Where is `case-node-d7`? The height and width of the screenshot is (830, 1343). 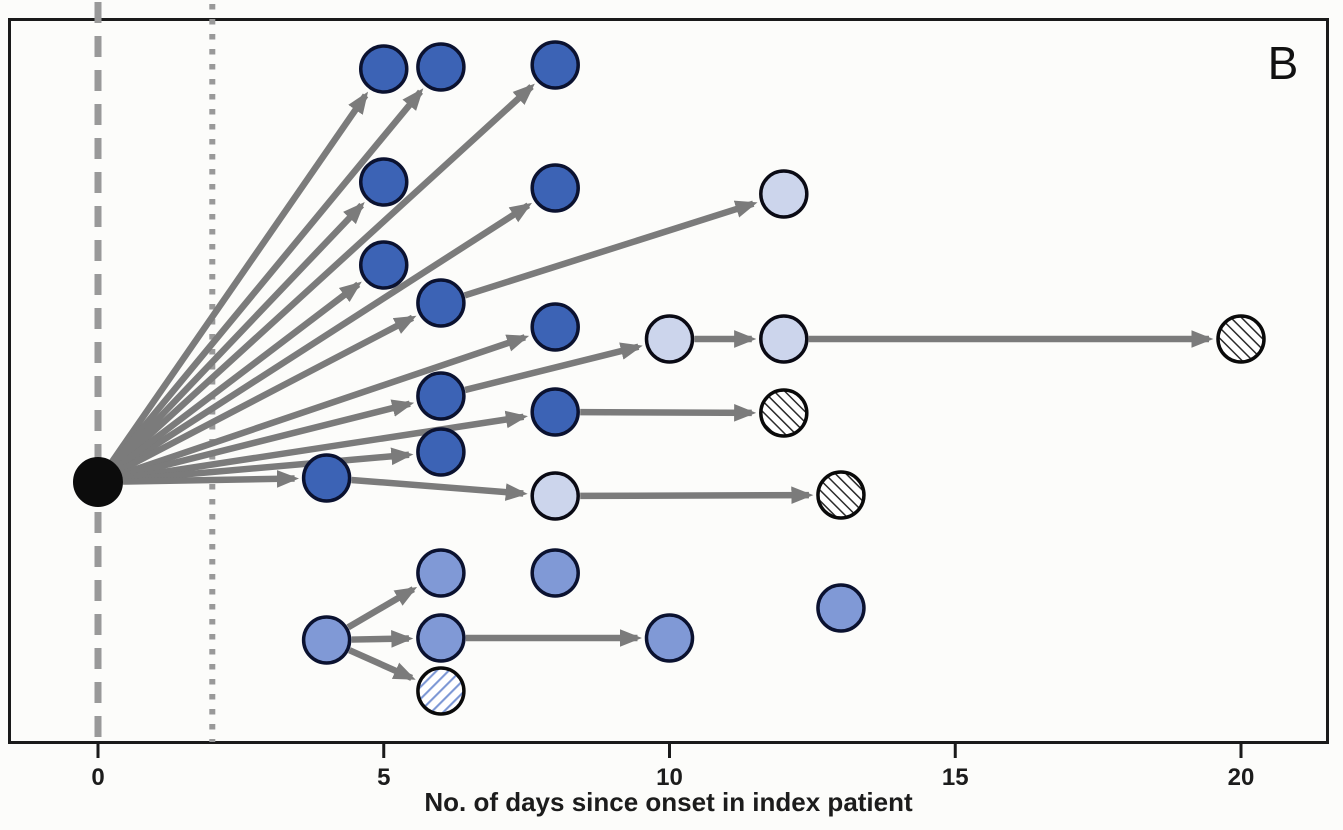
case-node-d7 is located at coordinates (441, 303).